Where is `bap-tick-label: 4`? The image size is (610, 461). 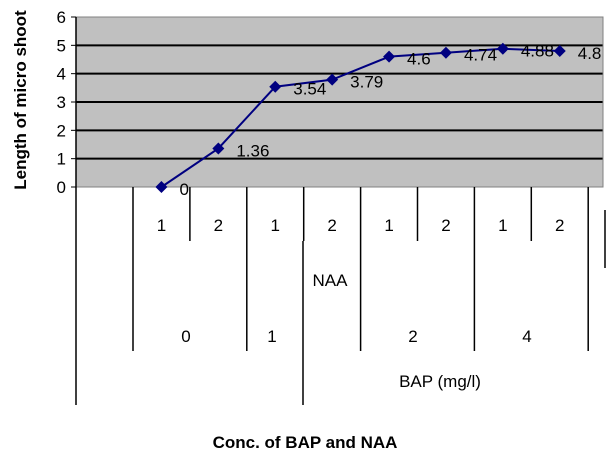
bap-tick-label: 4 is located at coordinates (526, 336).